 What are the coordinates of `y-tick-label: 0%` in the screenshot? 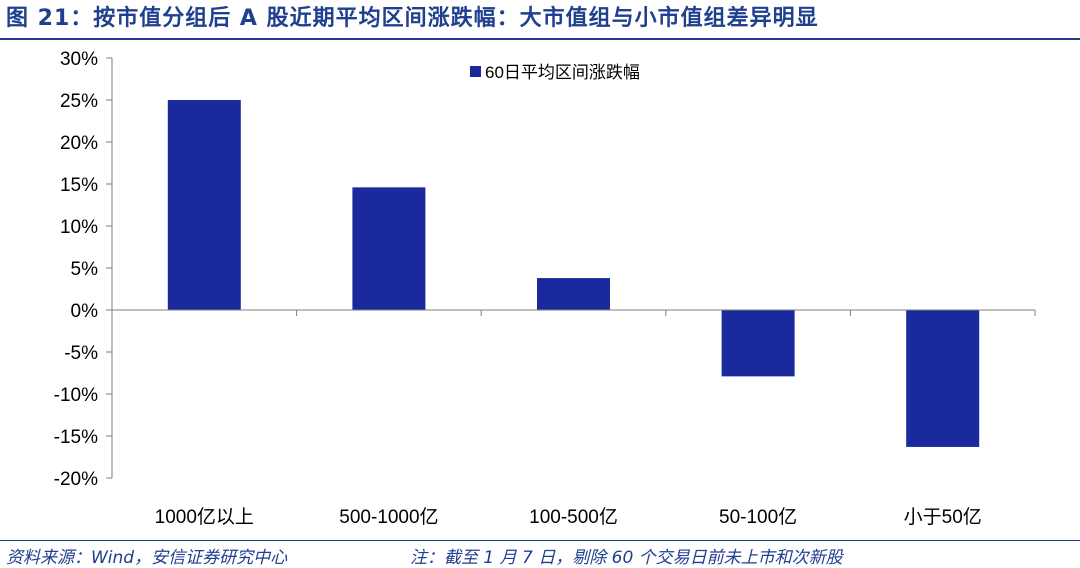 It's located at (85, 311).